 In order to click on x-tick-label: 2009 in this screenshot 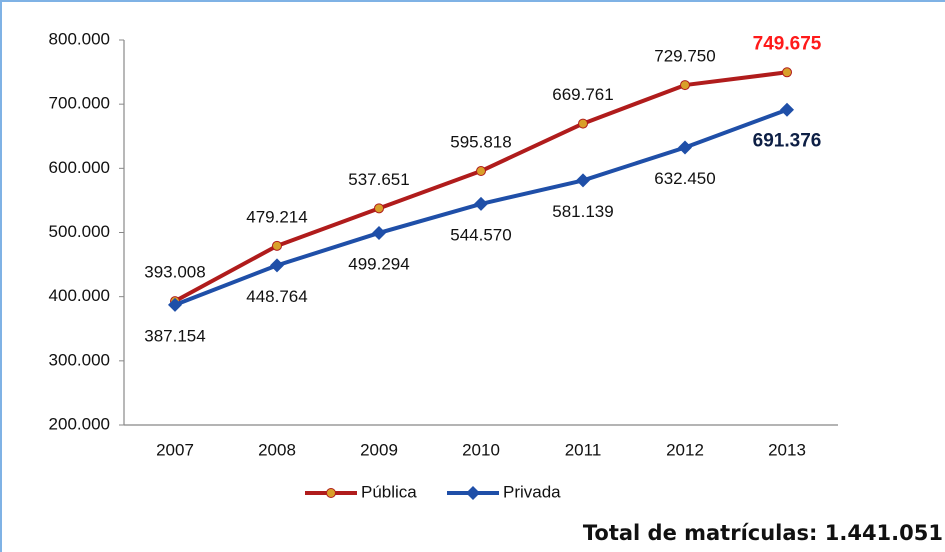, I will do `click(379, 449)`.